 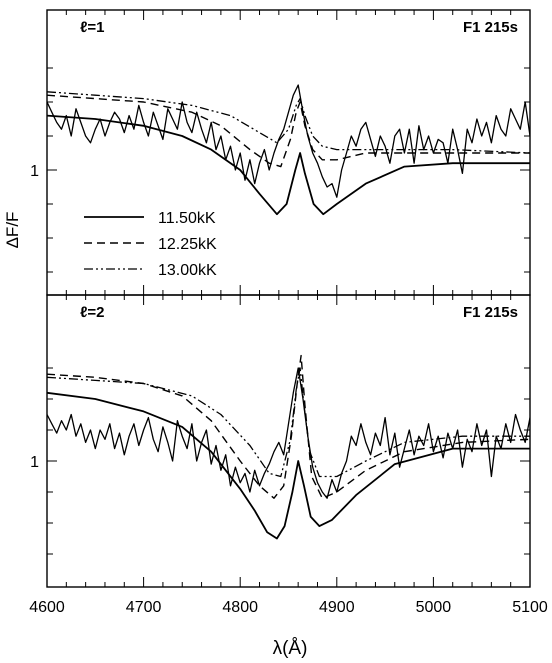 I want to click on legend-entry-label: 11.50kK, so click(x=187, y=218).